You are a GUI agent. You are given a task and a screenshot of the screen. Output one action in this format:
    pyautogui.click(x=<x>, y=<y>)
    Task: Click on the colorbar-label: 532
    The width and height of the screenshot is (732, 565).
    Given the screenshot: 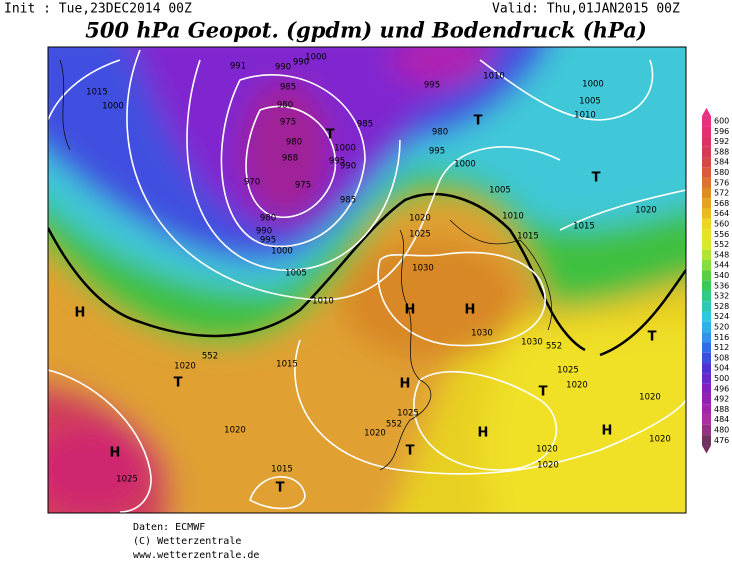 What is the action you would take?
    pyautogui.click(x=721, y=296)
    